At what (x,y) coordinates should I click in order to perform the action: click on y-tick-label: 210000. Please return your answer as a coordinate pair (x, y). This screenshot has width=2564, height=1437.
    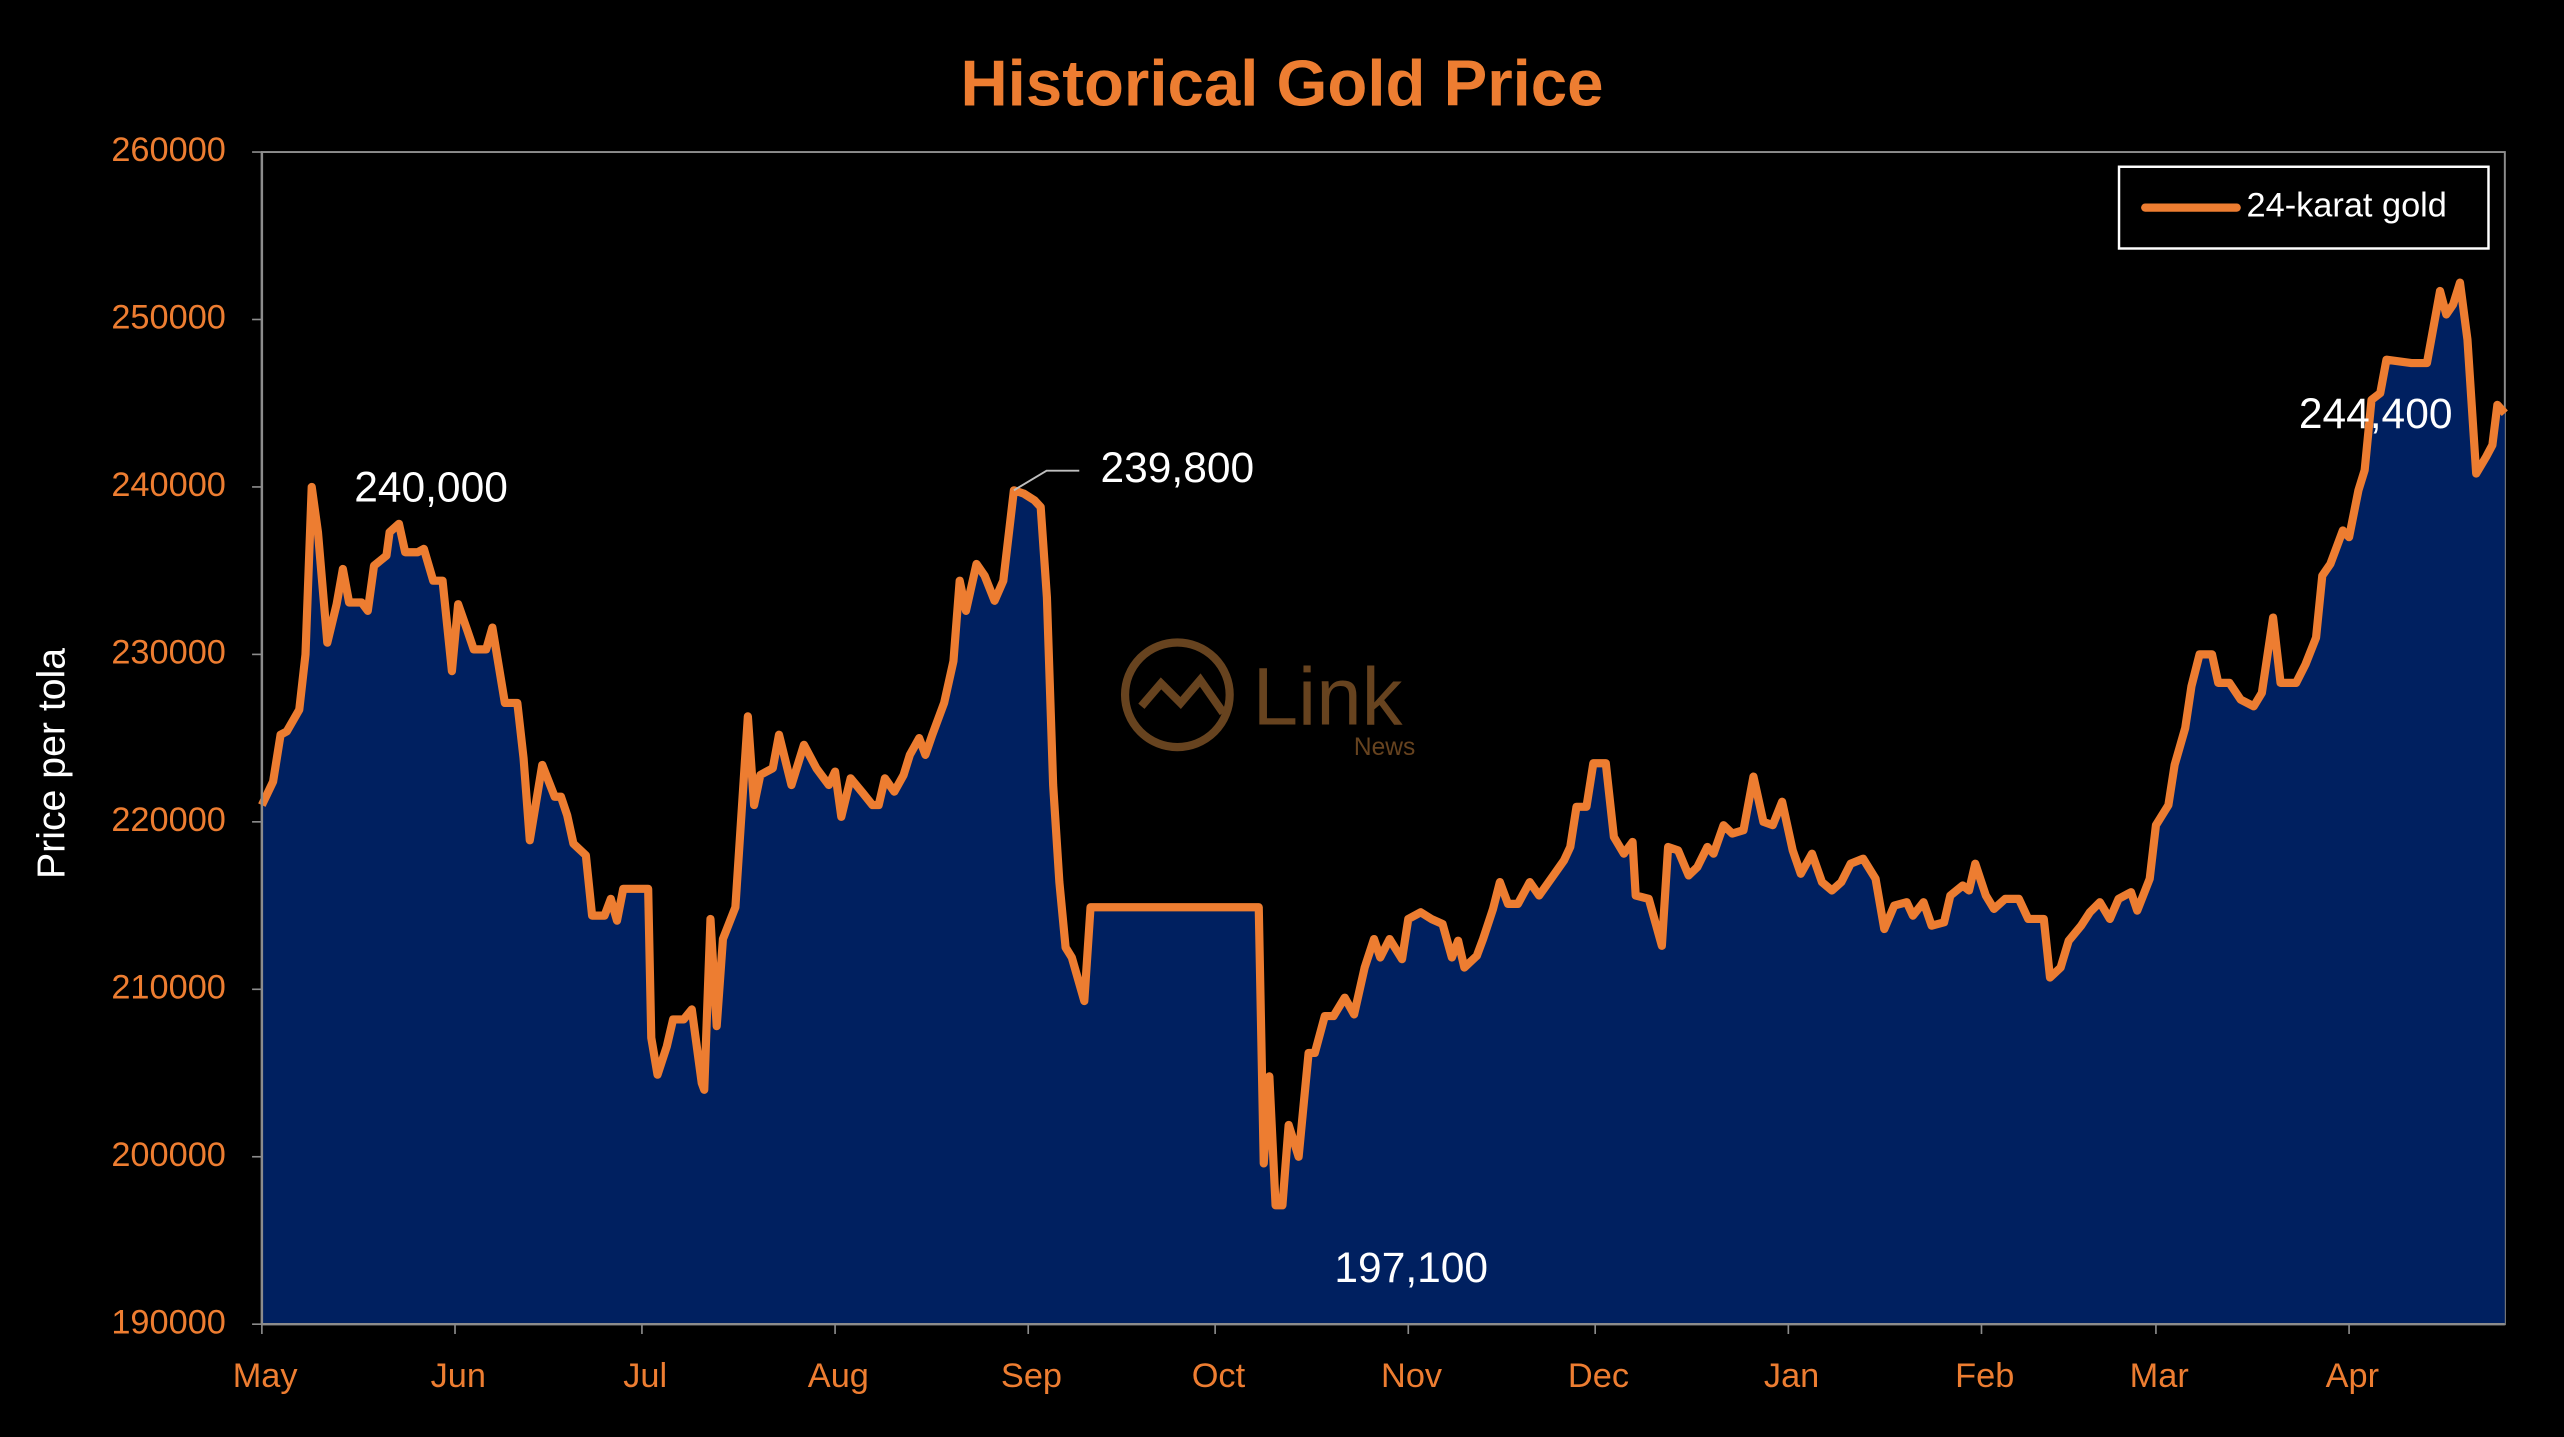
    Looking at the image, I should click on (168, 987).